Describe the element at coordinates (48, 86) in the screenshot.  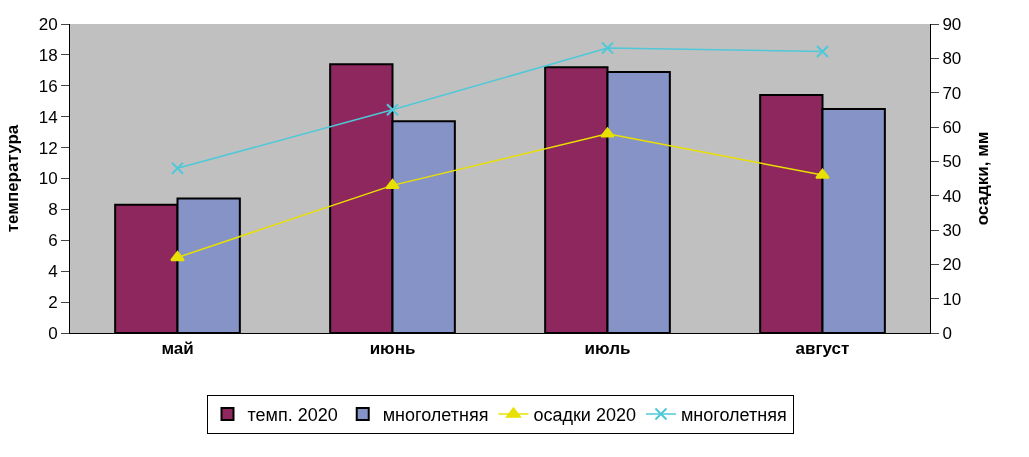
I see `y-tick-label: 16` at that location.